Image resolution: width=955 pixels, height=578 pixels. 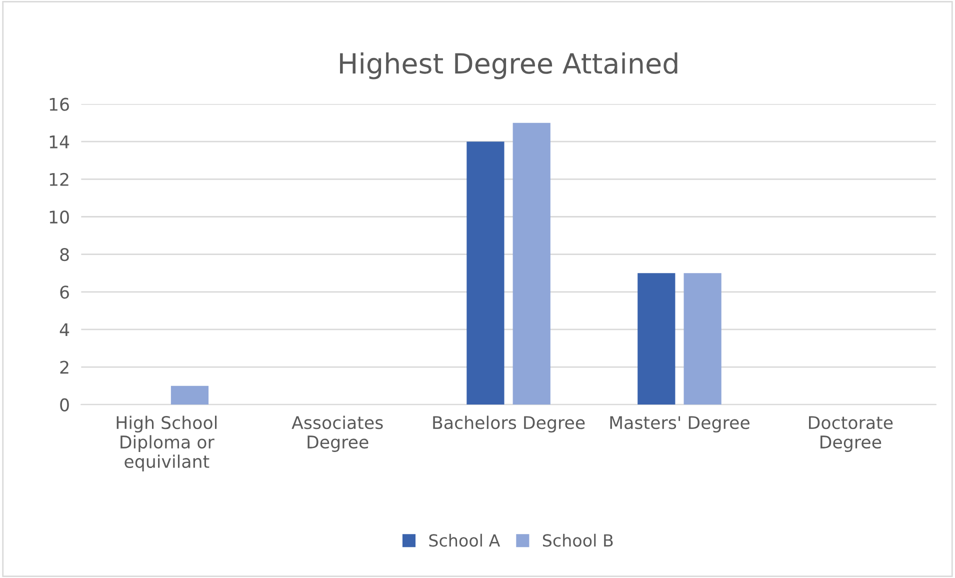 What do you see at coordinates (509, 424) in the screenshot?
I see `x-tick-label: Bachelors Degree` at bounding box center [509, 424].